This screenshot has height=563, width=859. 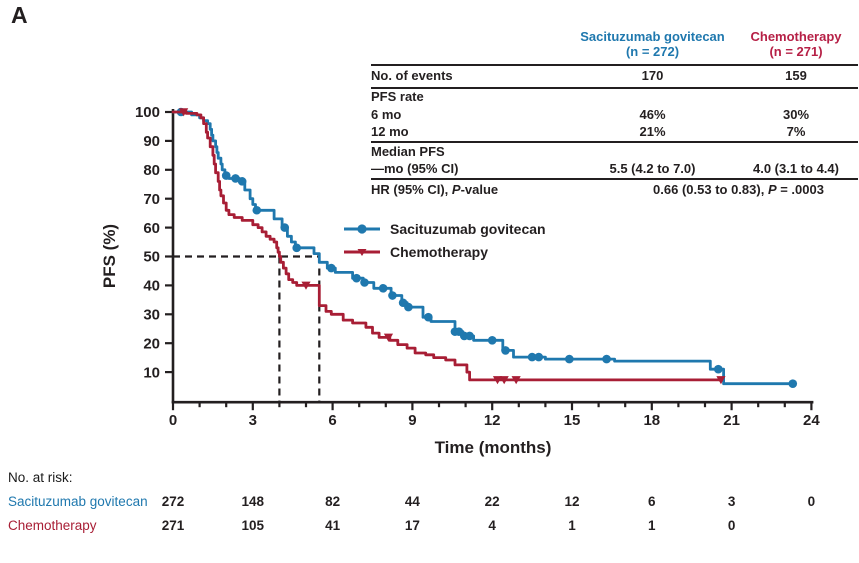 What do you see at coordinates (492, 501) in the screenshot?
I see `risk-count: 22` at bounding box center [492, 501].